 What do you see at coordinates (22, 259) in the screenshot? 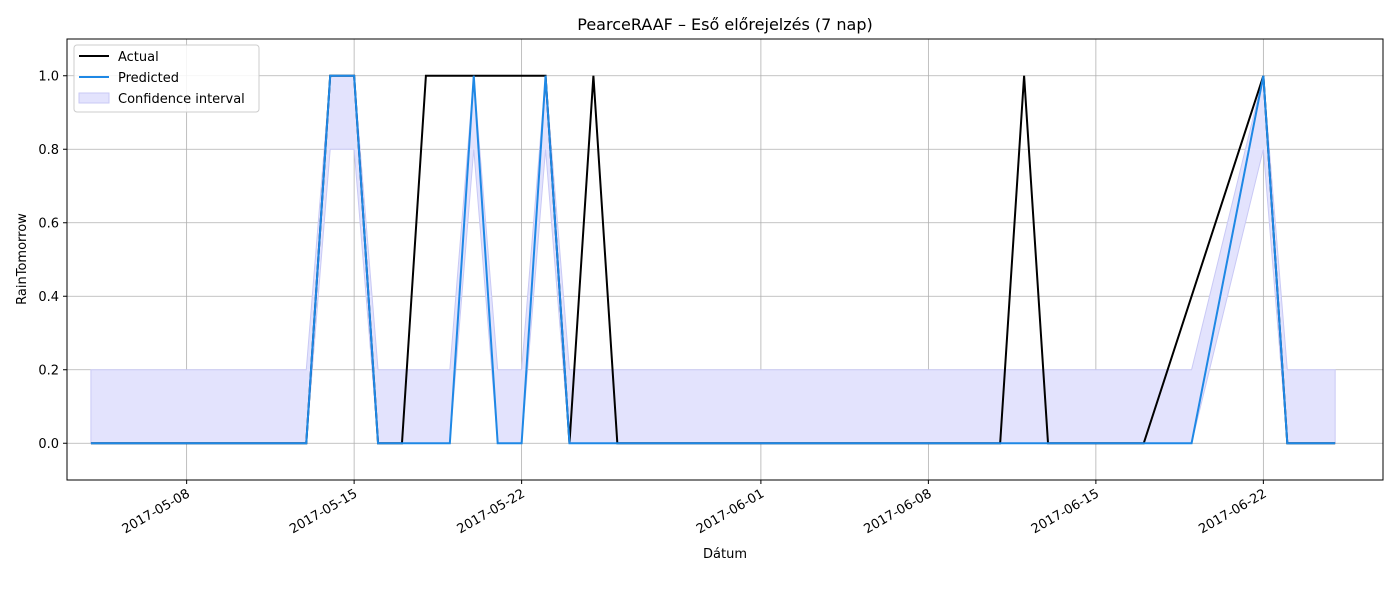
I see `y-axis-label: RainTomorrow` at bounding box center [22, 259].